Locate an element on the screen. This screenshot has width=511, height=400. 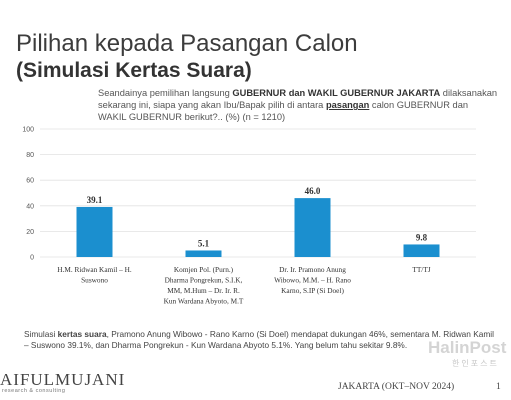
x-tick-label-line: Dr. Ir. Pramono Anung is located at coordinates (312, 269).